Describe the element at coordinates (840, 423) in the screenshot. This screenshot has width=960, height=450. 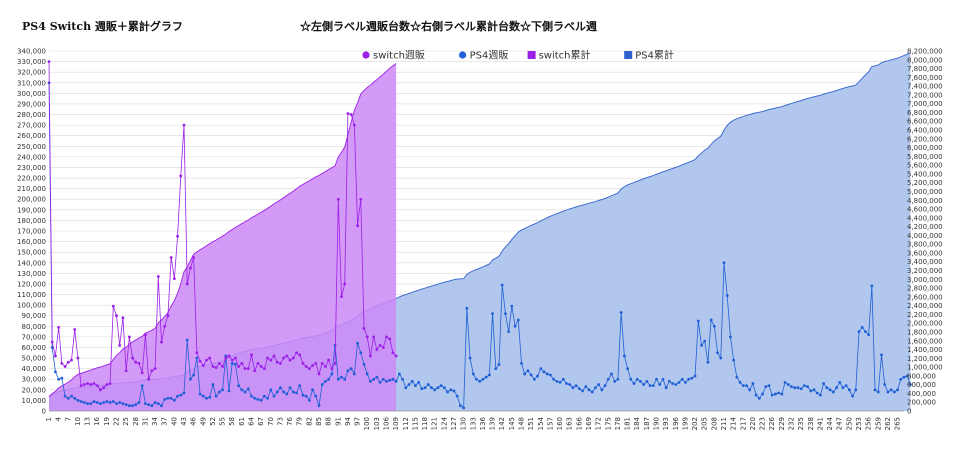
I see `x-axis-tick-label: 247` at that location.